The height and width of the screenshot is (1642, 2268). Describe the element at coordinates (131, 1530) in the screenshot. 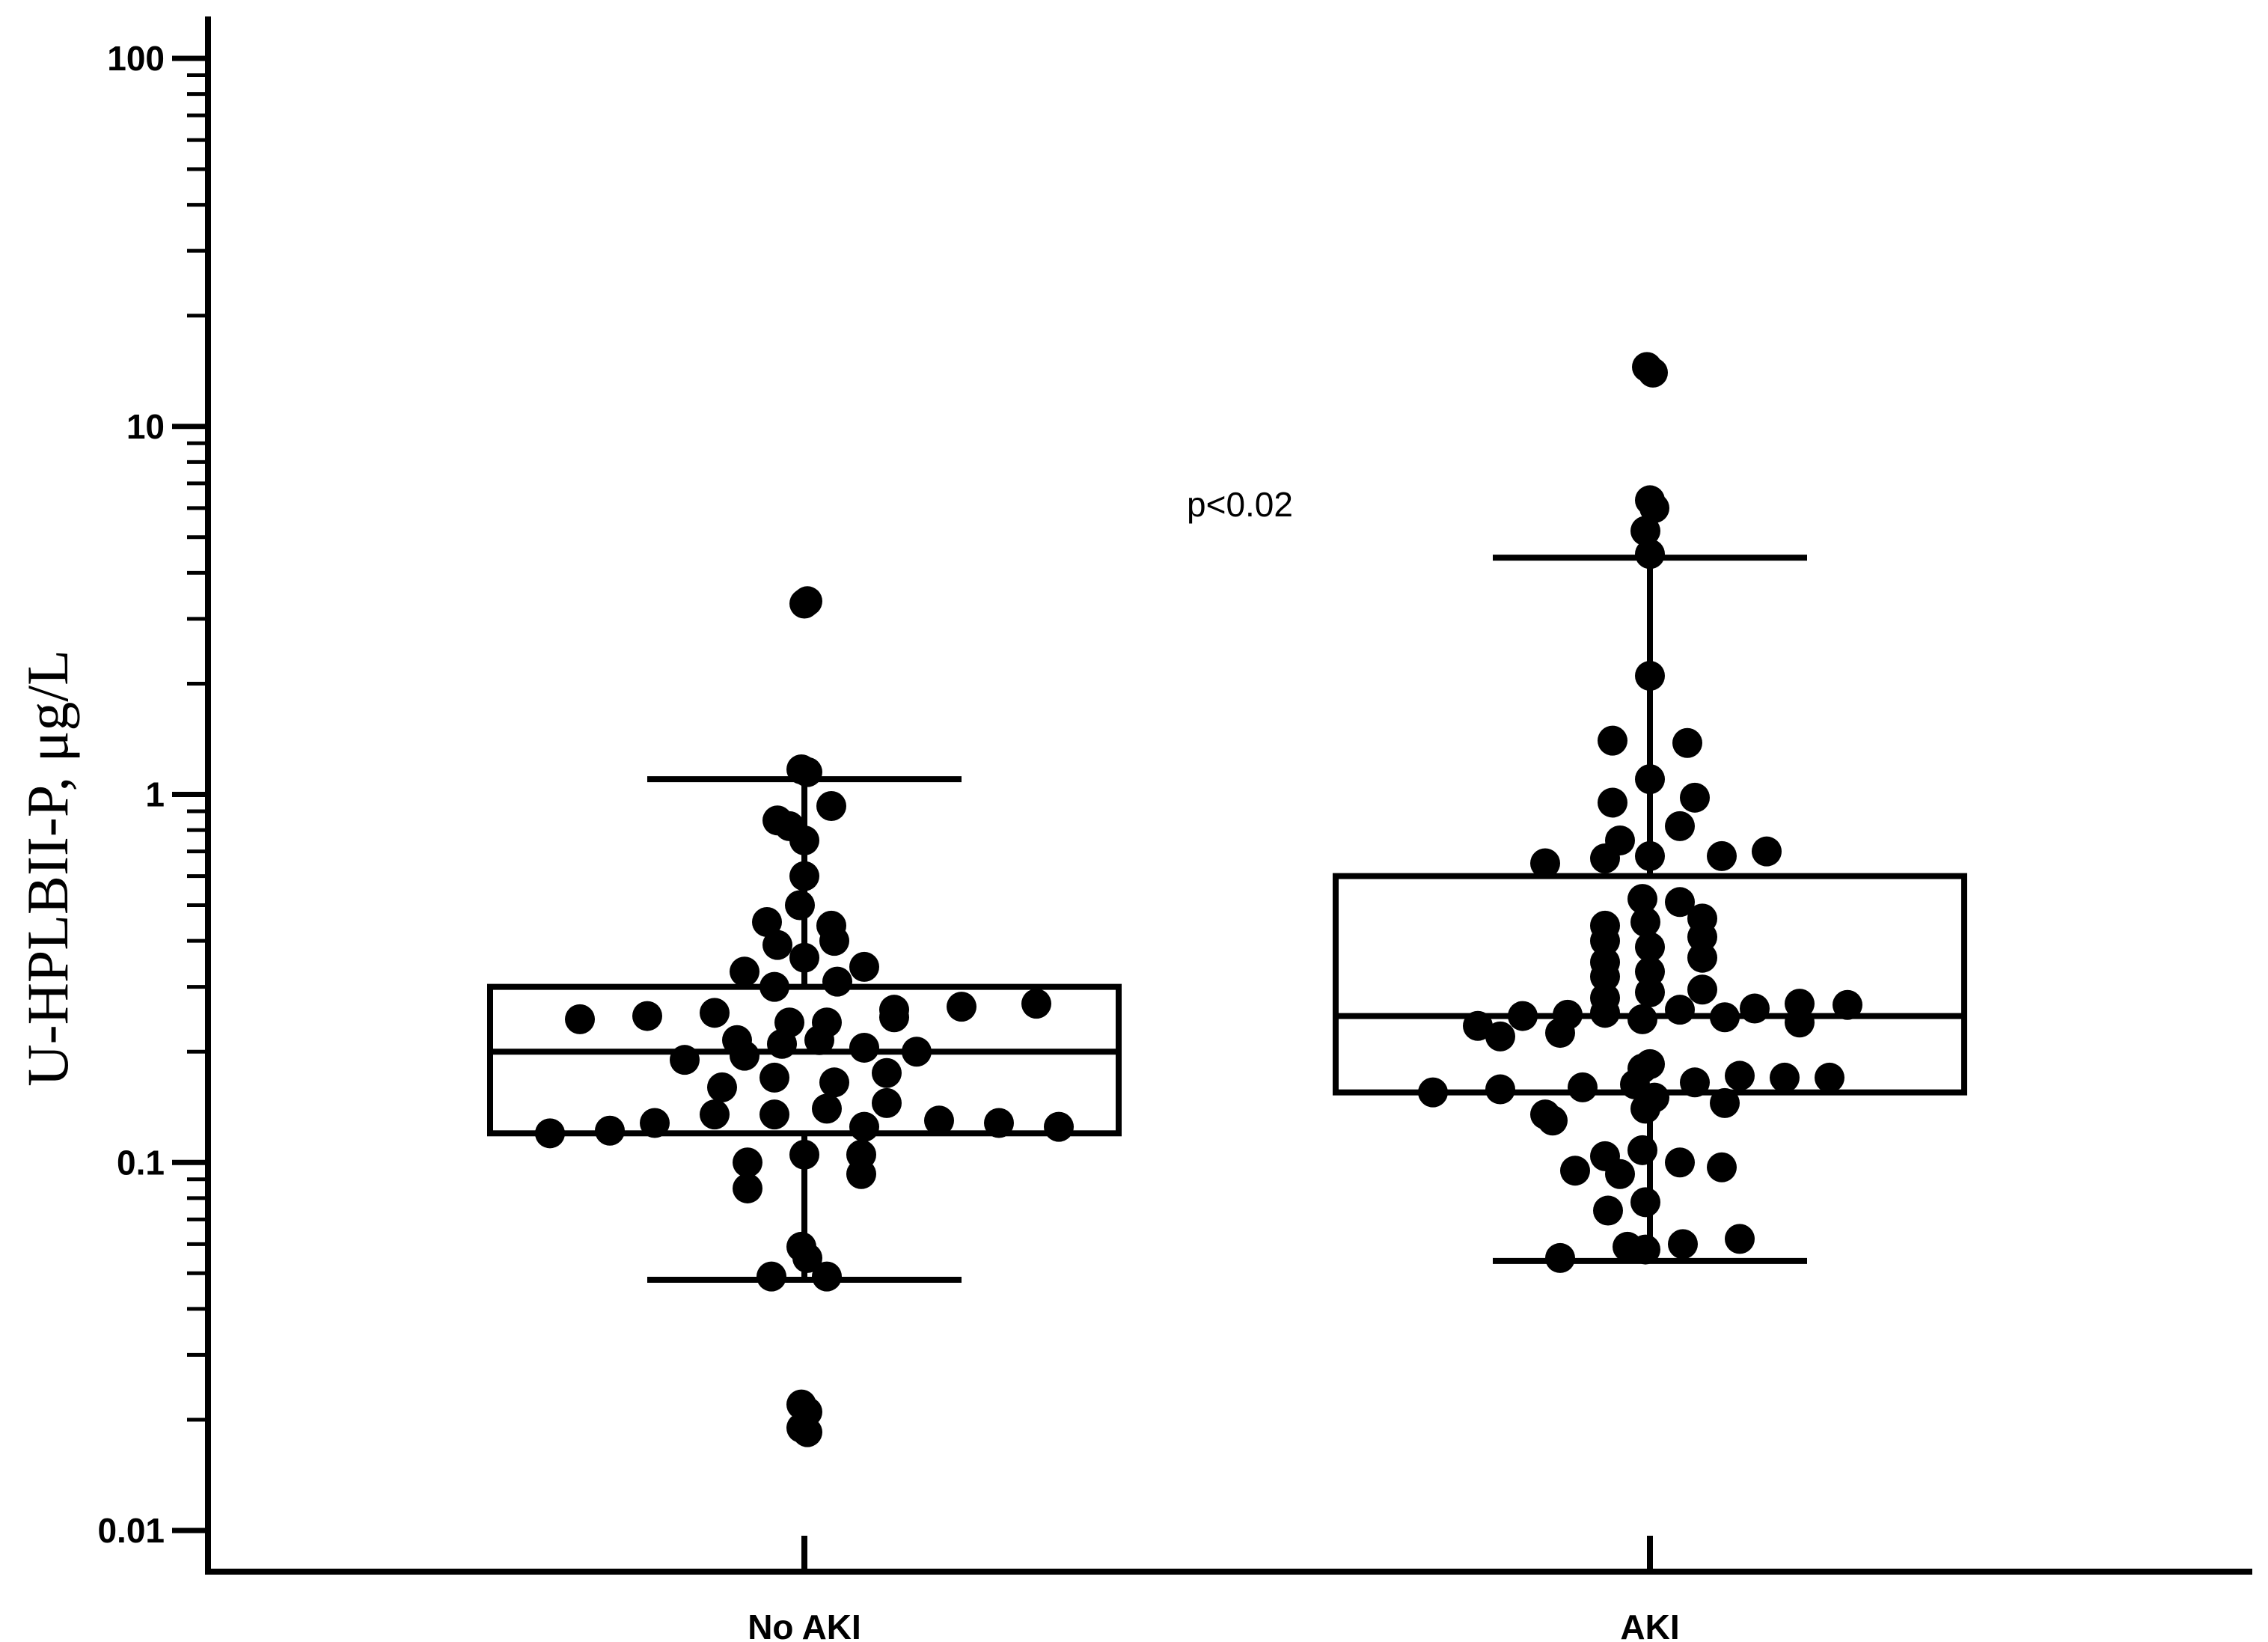

I see `y-tick-label: 0.01` at that location.